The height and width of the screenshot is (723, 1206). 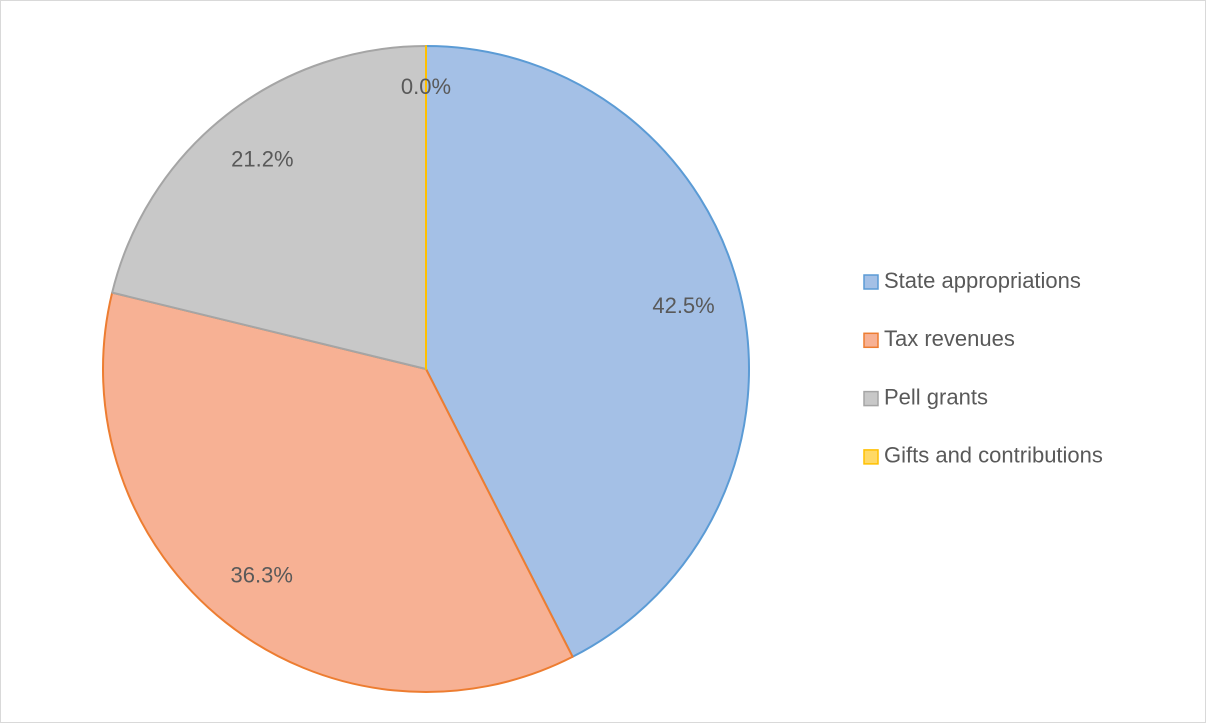 I want to click on legend-label: Pell grants, so click(x=936, y=396).